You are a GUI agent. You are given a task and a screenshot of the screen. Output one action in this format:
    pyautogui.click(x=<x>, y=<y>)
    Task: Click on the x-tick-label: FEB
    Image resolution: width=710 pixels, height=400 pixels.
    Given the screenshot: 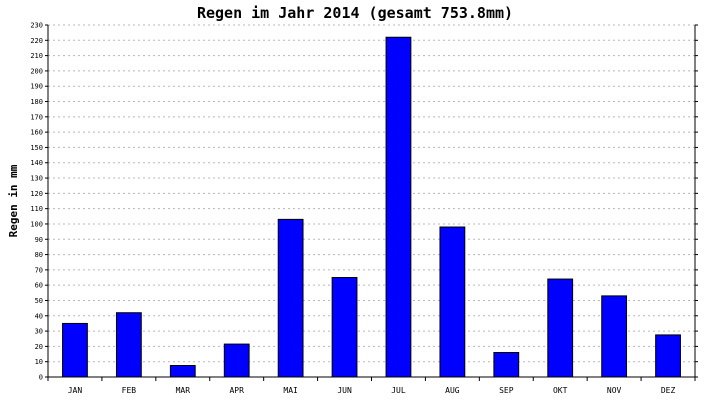 What is the action you would take?
    pyautogui.click(x=129, y=390)
    